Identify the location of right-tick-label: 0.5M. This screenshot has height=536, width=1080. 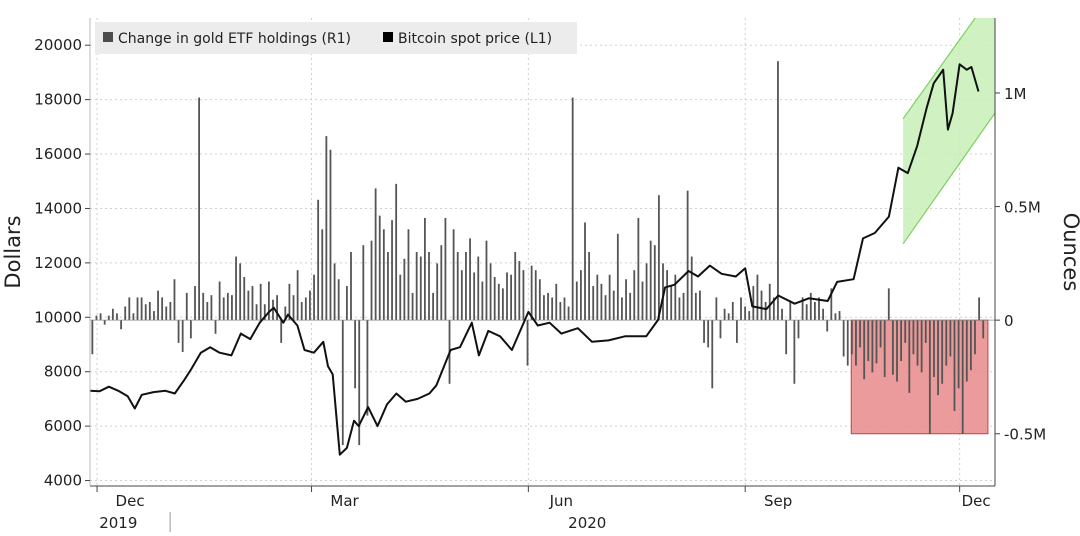
(1022, 208).